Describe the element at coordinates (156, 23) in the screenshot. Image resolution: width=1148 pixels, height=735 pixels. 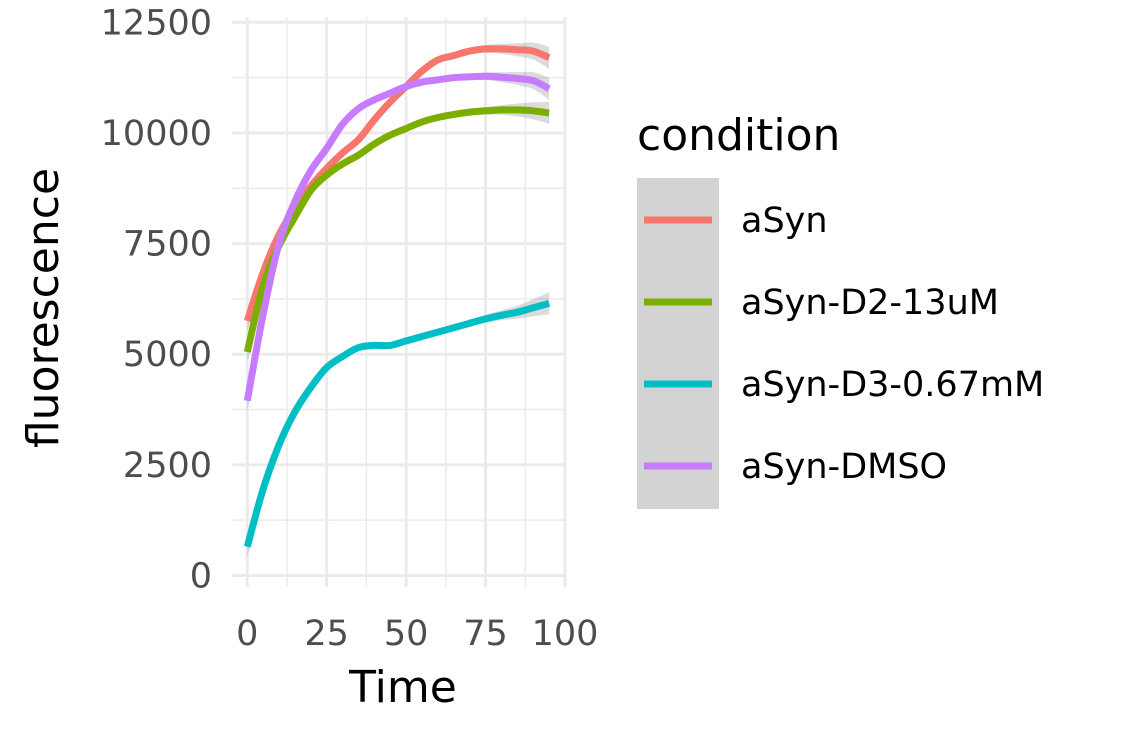
I see `y-tick-label: 12500` at that location.